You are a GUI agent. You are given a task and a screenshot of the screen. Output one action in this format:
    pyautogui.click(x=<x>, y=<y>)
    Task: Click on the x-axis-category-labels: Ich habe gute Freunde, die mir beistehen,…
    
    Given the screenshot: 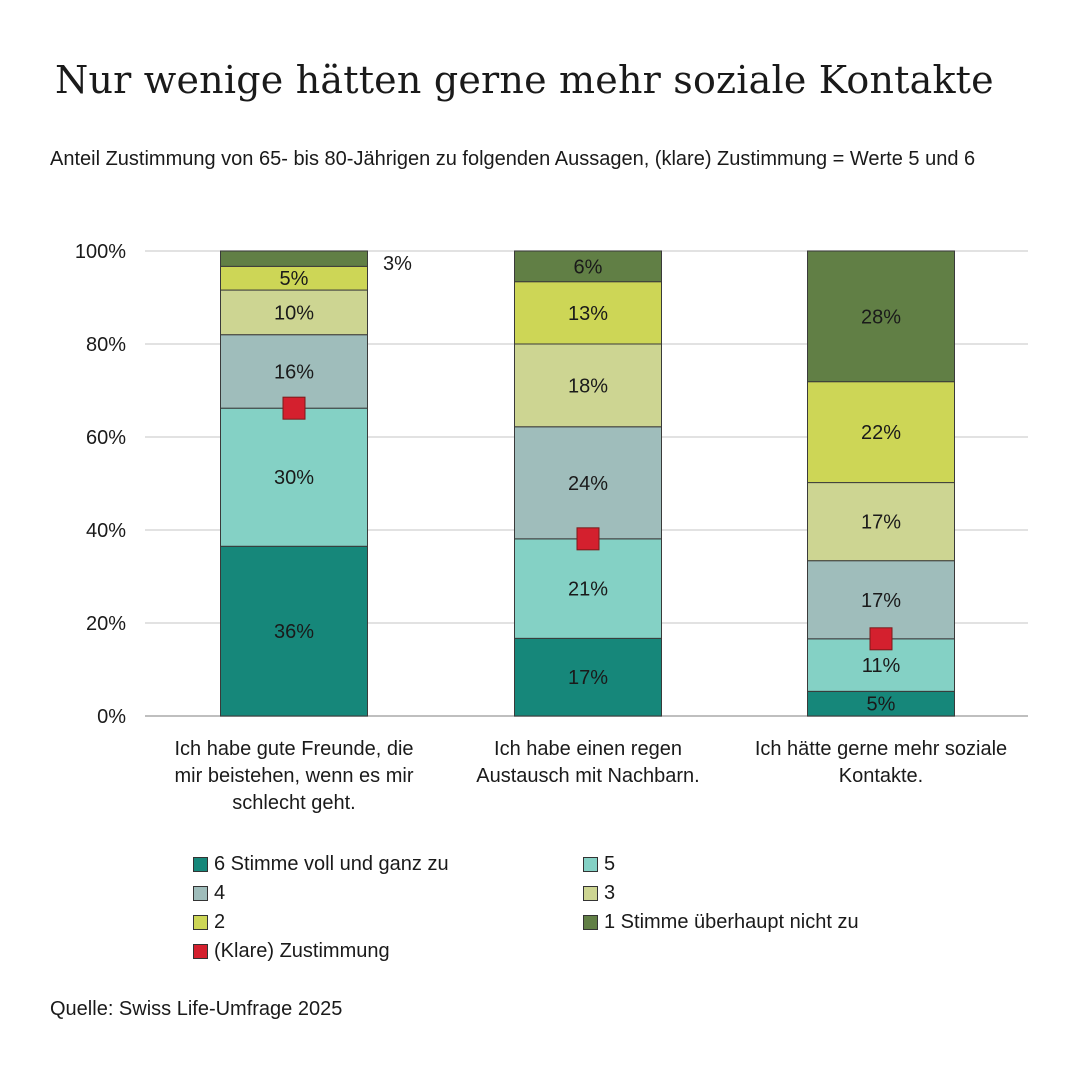 What is the action you would take?
    pyautogui.click(x=590, y=776)
    